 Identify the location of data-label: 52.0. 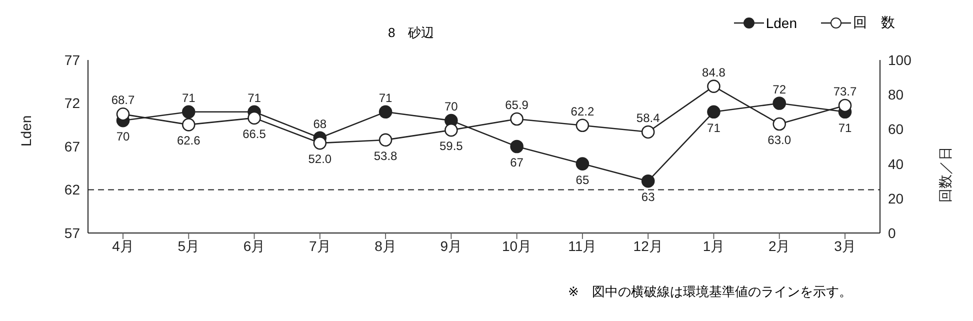
(320, 159).